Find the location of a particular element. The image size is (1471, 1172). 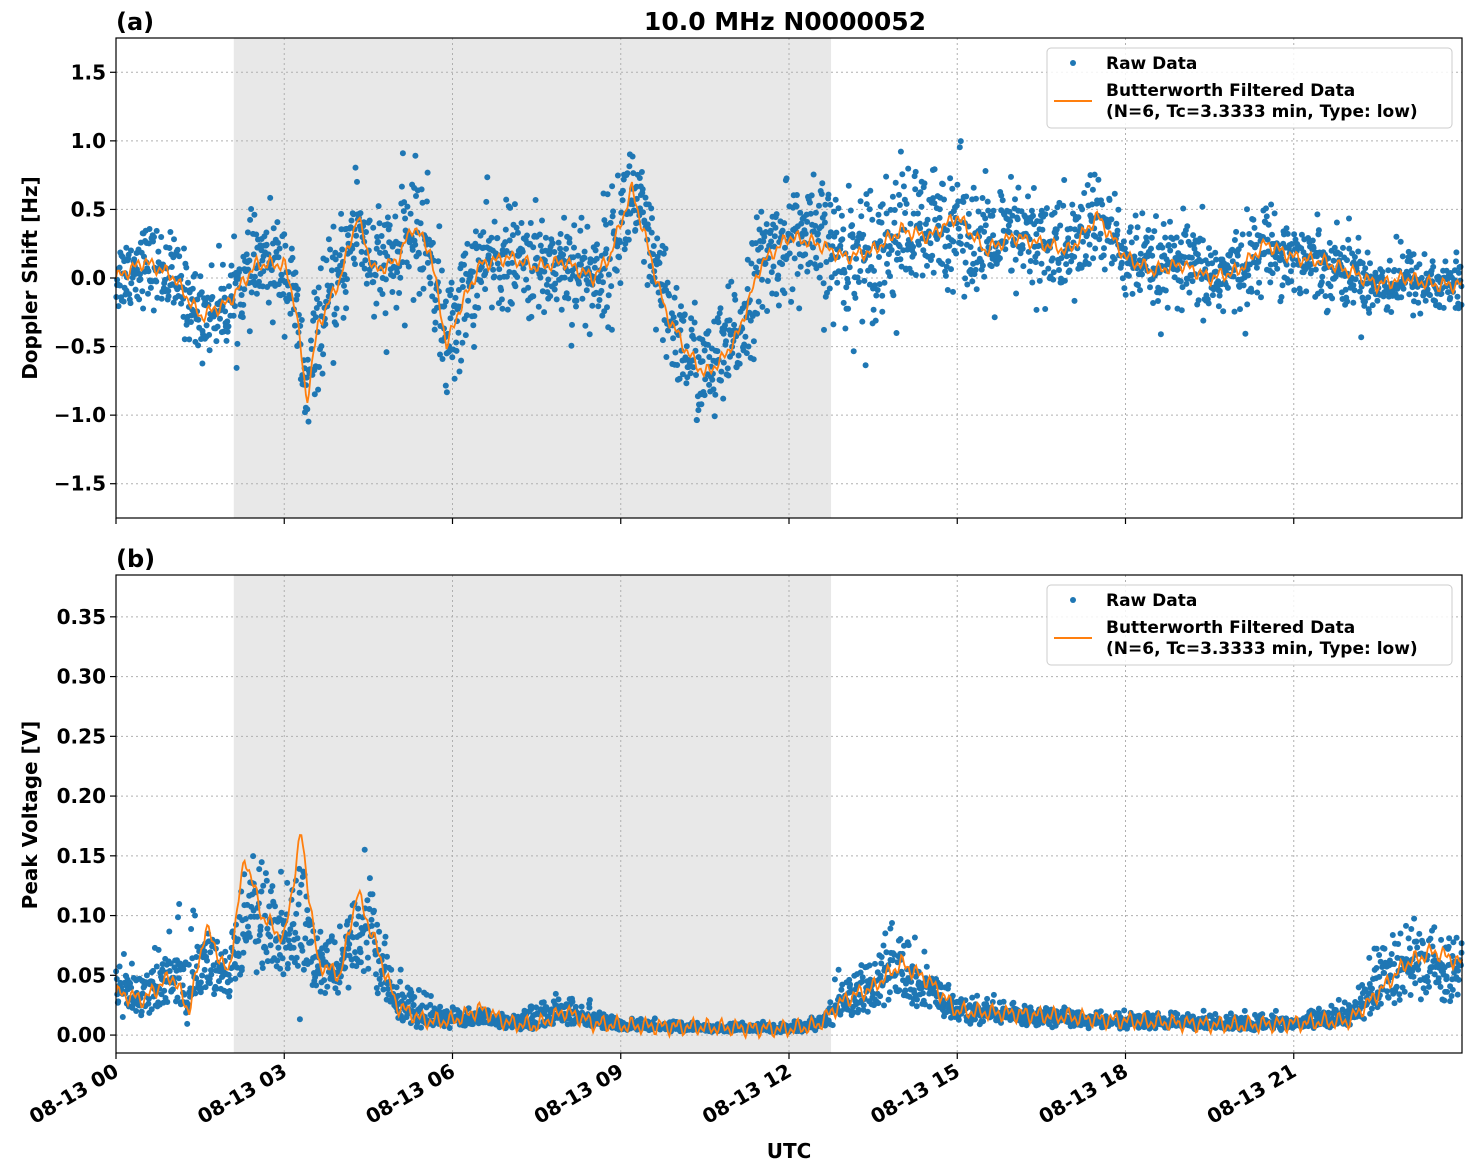

panel-a-label: (a) is located at coordinates (135, 22).